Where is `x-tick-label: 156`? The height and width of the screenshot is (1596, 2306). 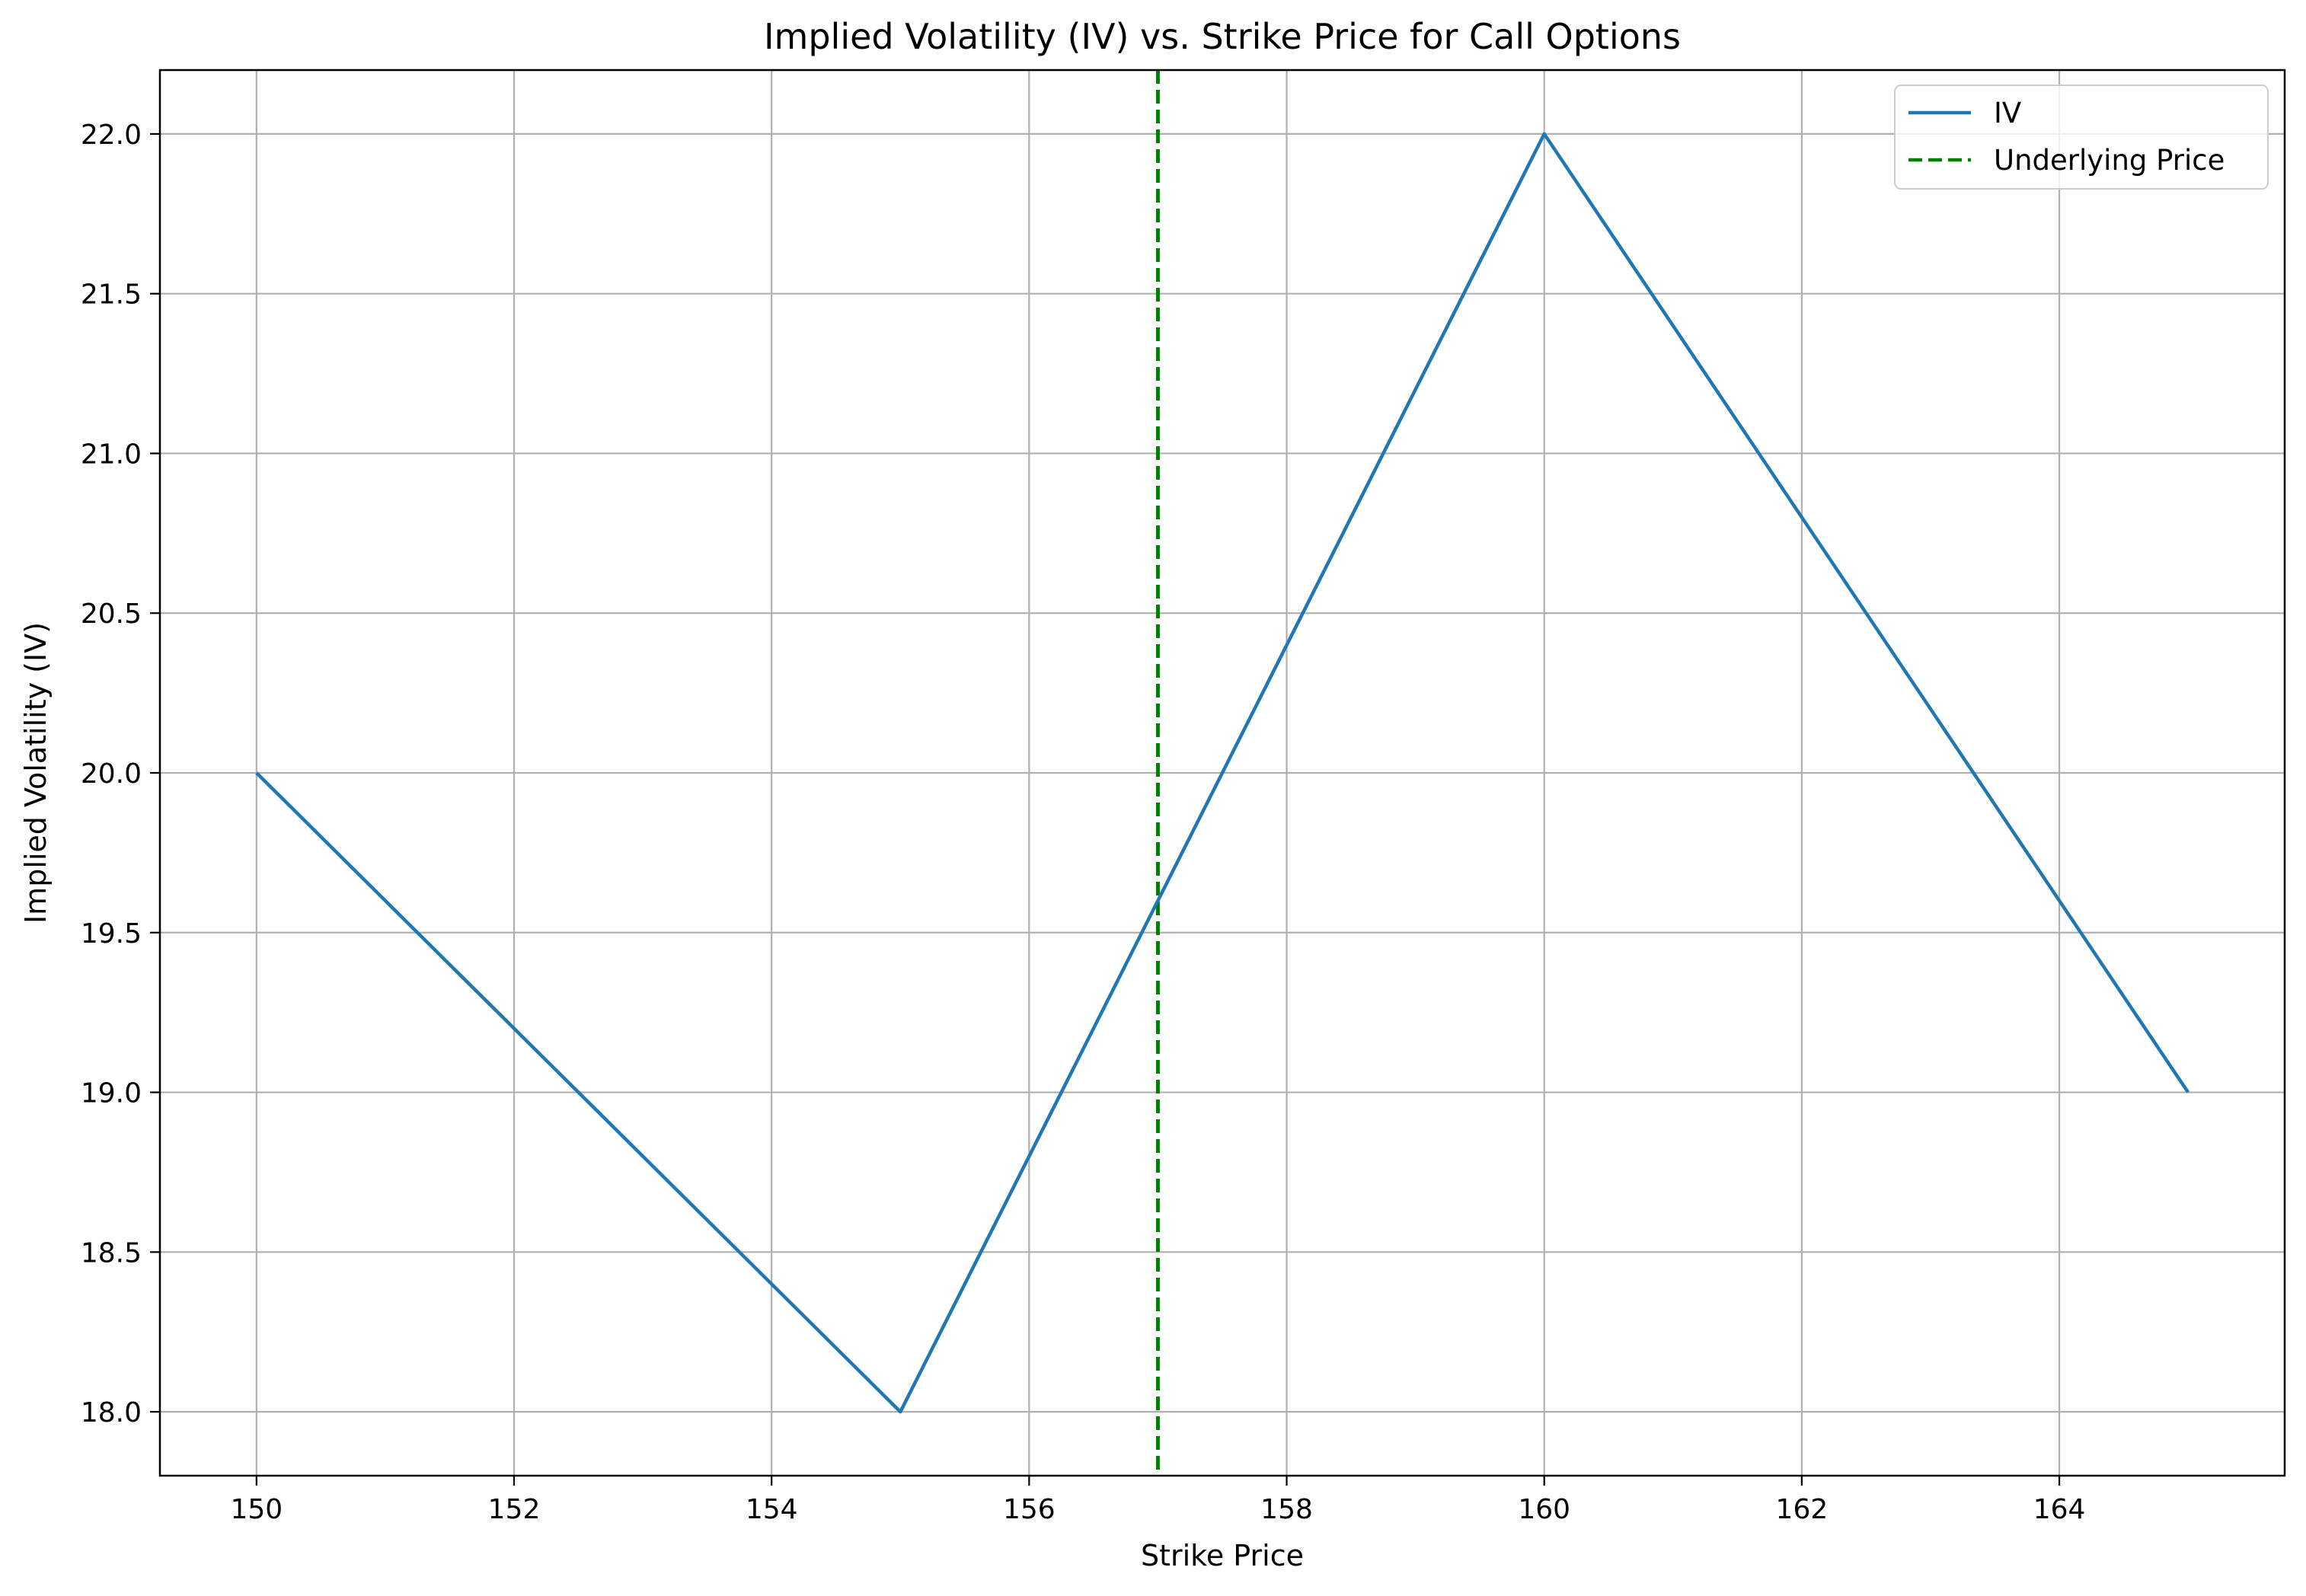
x-tick-label: 156 is located at coordinates (1029, 1509).